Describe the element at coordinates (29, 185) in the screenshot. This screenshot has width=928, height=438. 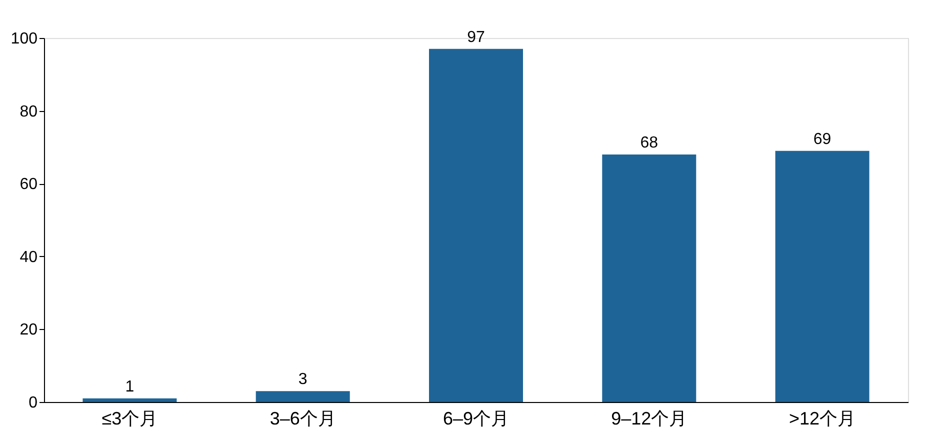
I see `y-tick-label: 60` at that location.